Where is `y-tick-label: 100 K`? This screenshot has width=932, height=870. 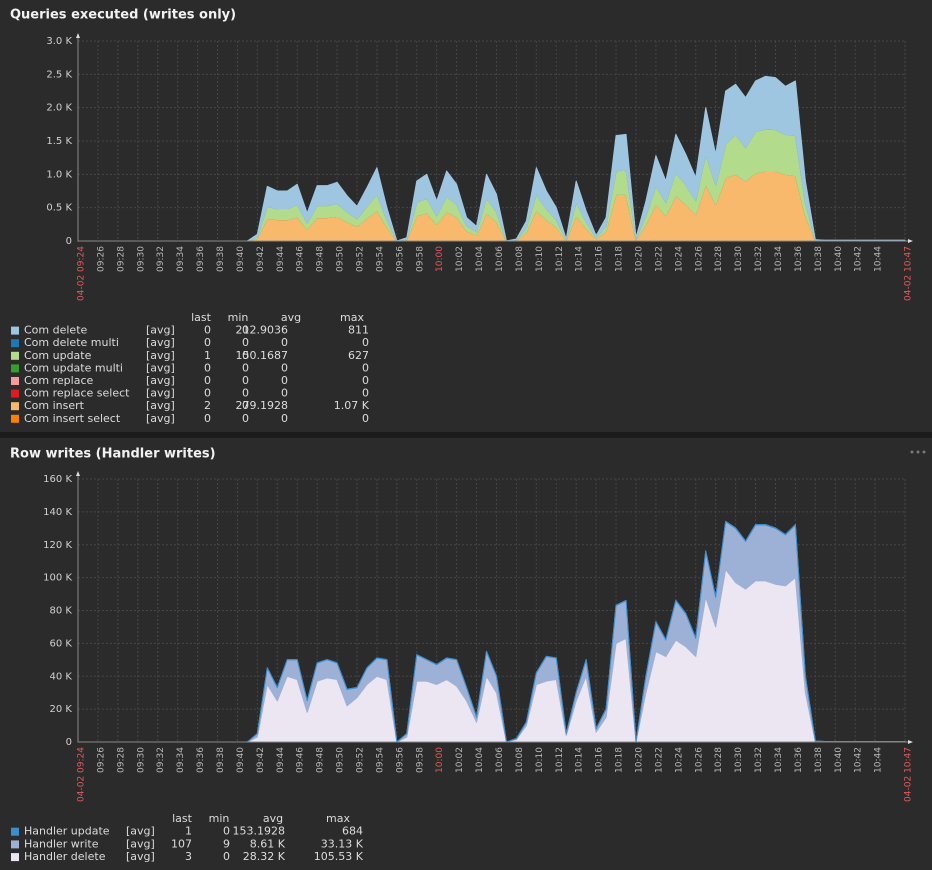
y-tick-label: 100 K is located at coordinates (57, 578).